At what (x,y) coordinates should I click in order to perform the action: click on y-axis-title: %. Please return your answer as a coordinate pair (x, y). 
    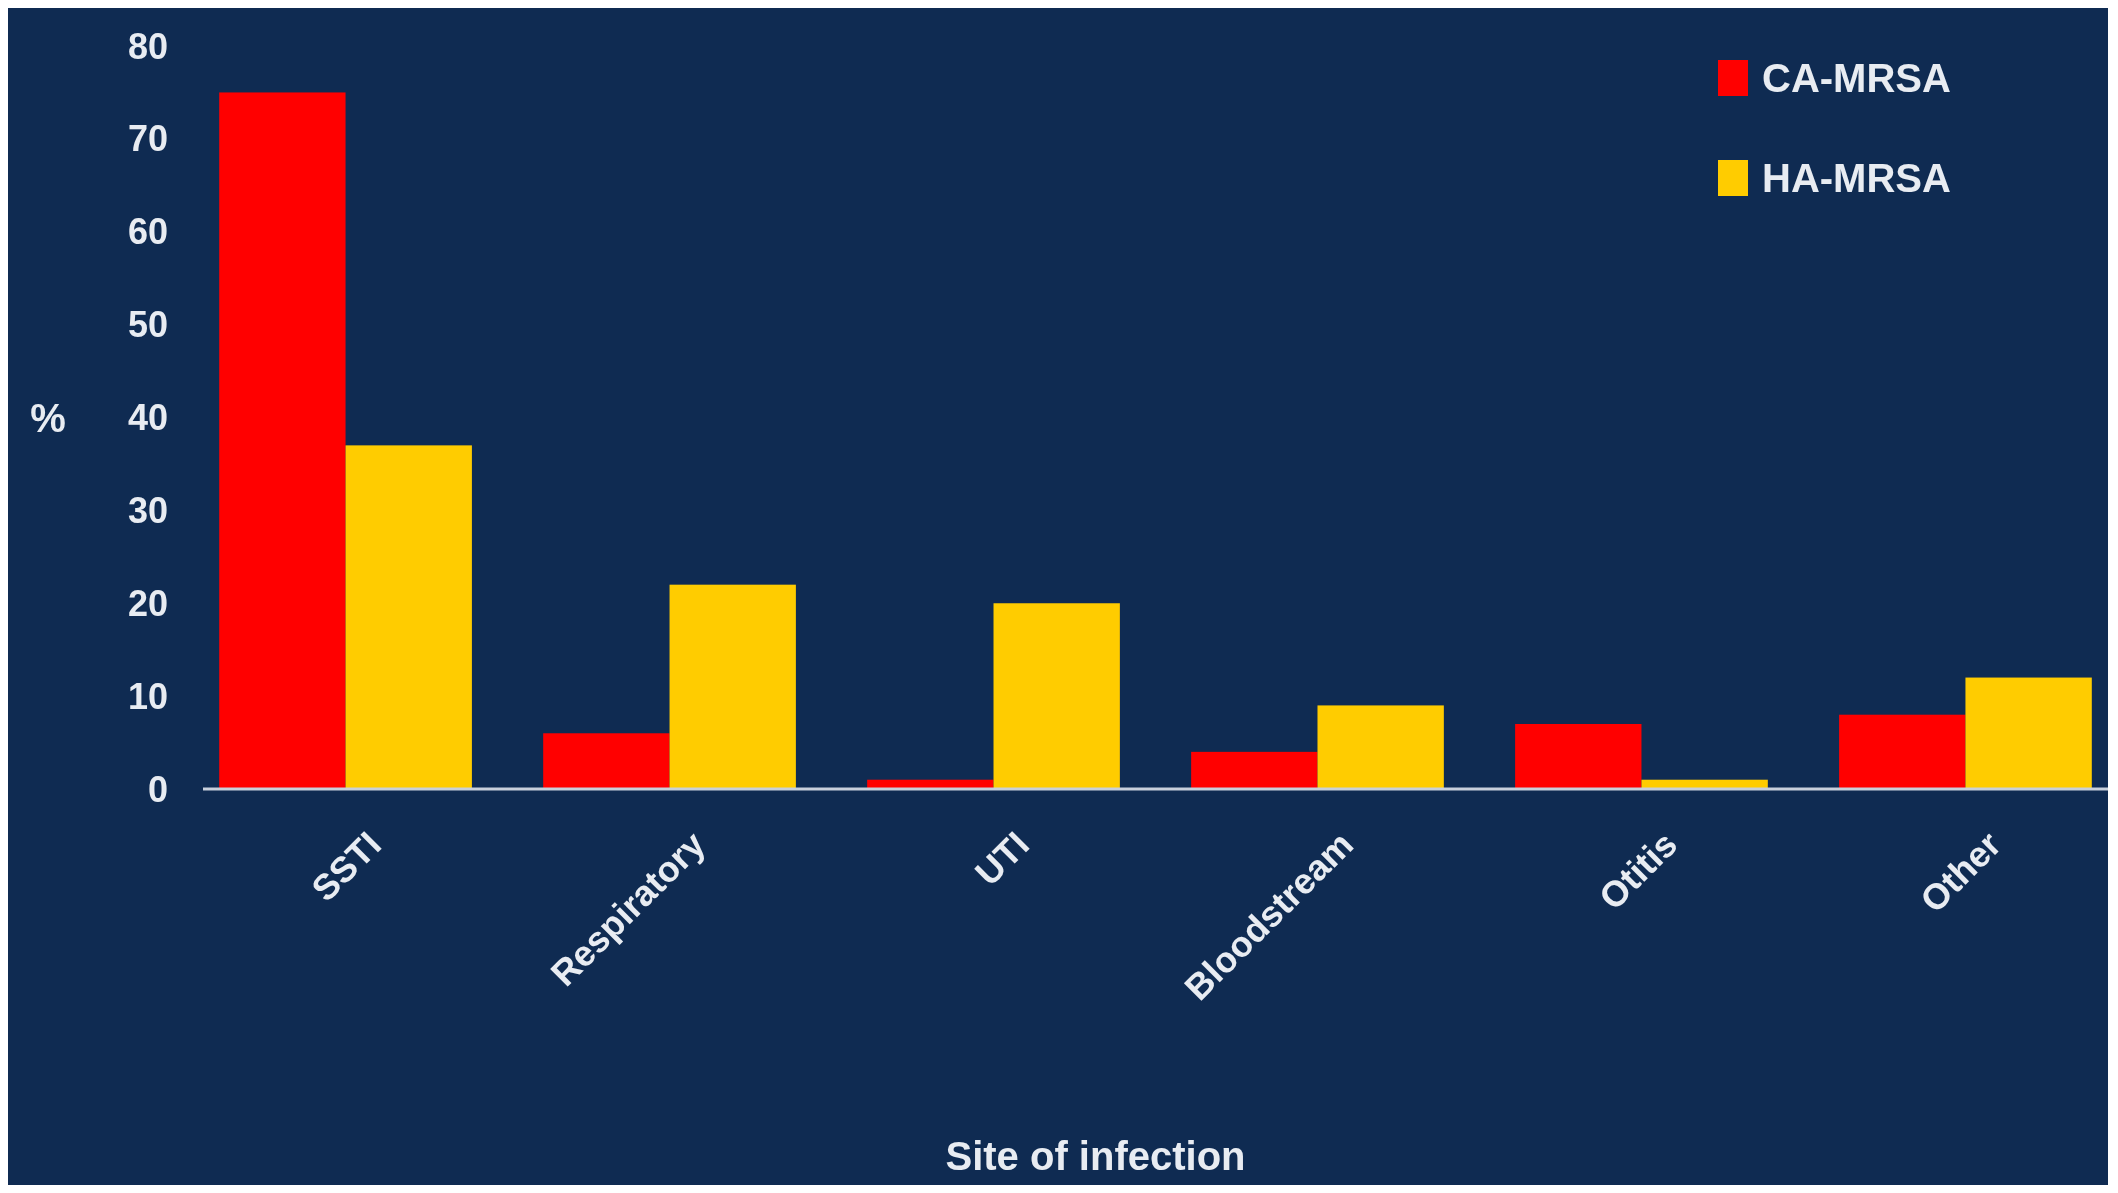
    Looking at the image, I should click on (48, 417).